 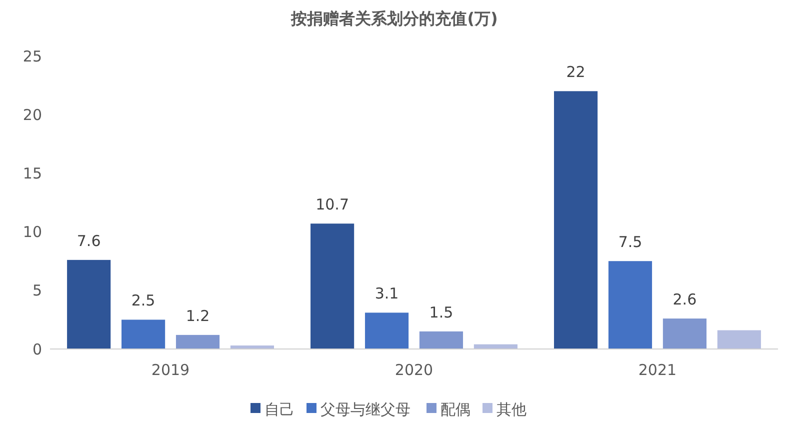 I want to click on data-label: 3.1, so click(x=386, y=293).